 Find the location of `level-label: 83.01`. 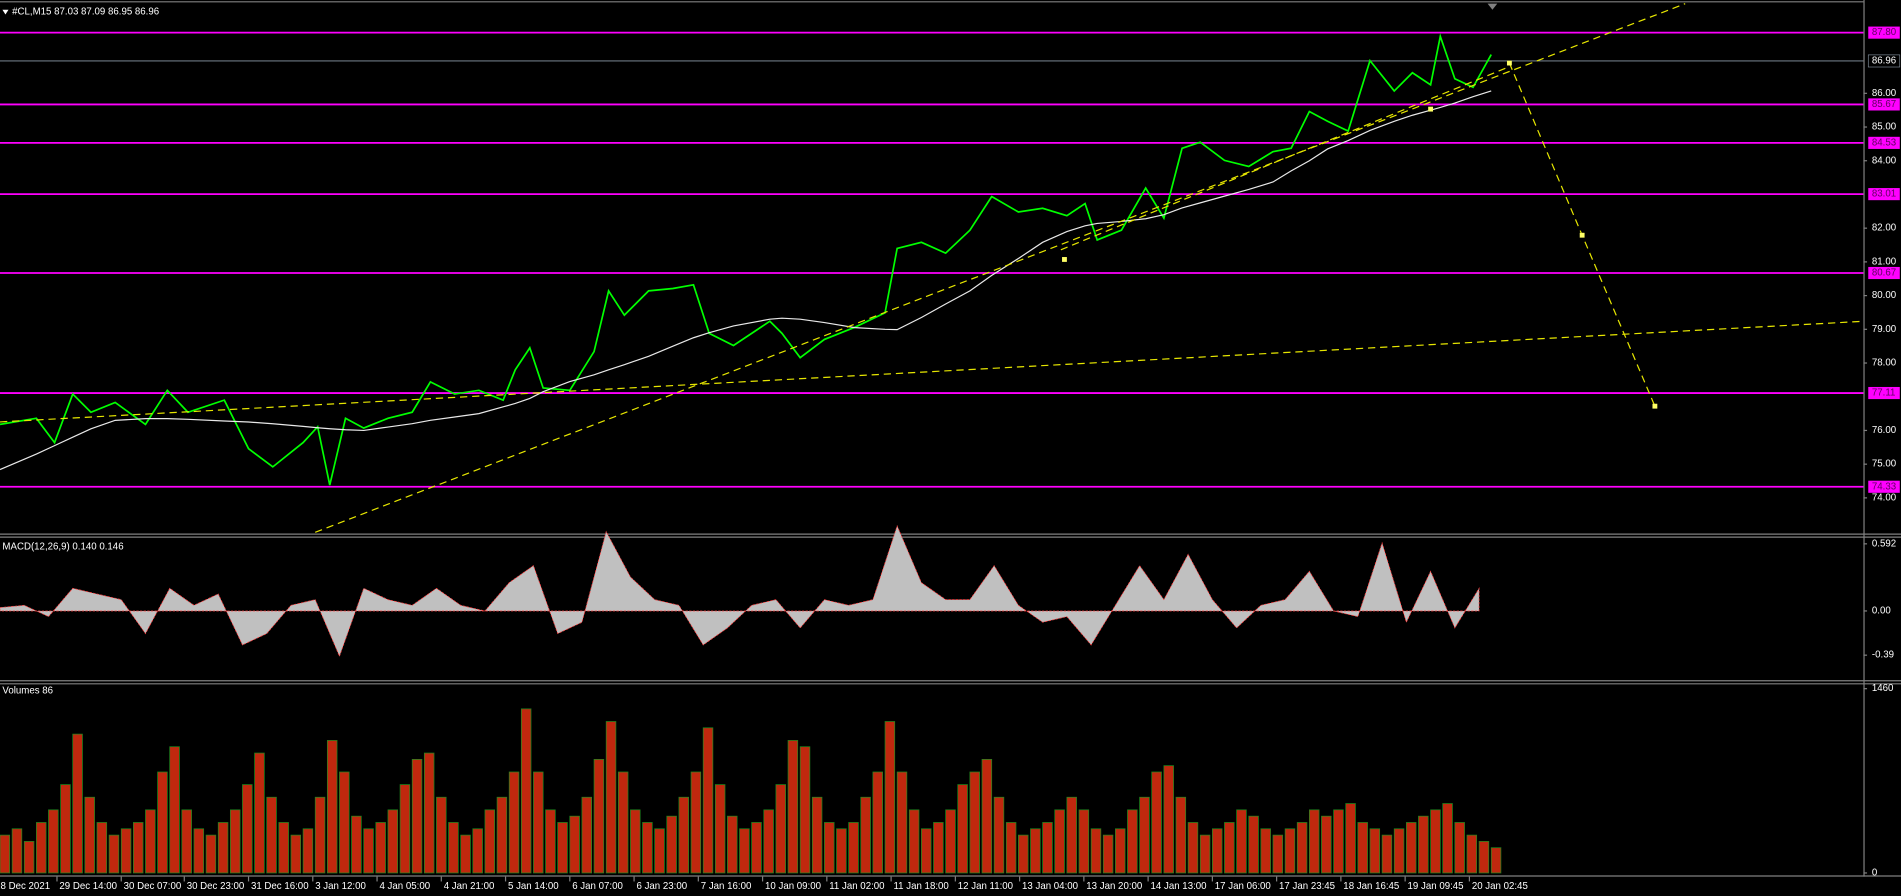

level-label: 83.01 is located at coordinates (1884, 194).